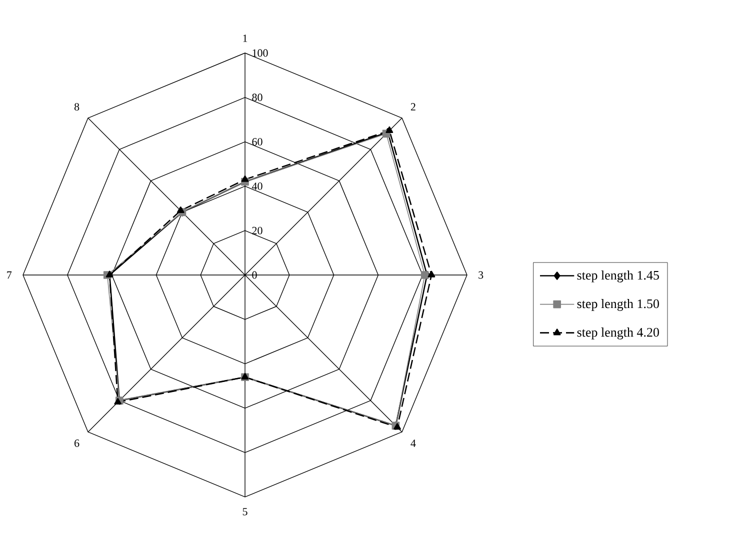  Describe the element at coordinates (413, 106) in the screenshot. I see `spoke-label: 2` at that location.